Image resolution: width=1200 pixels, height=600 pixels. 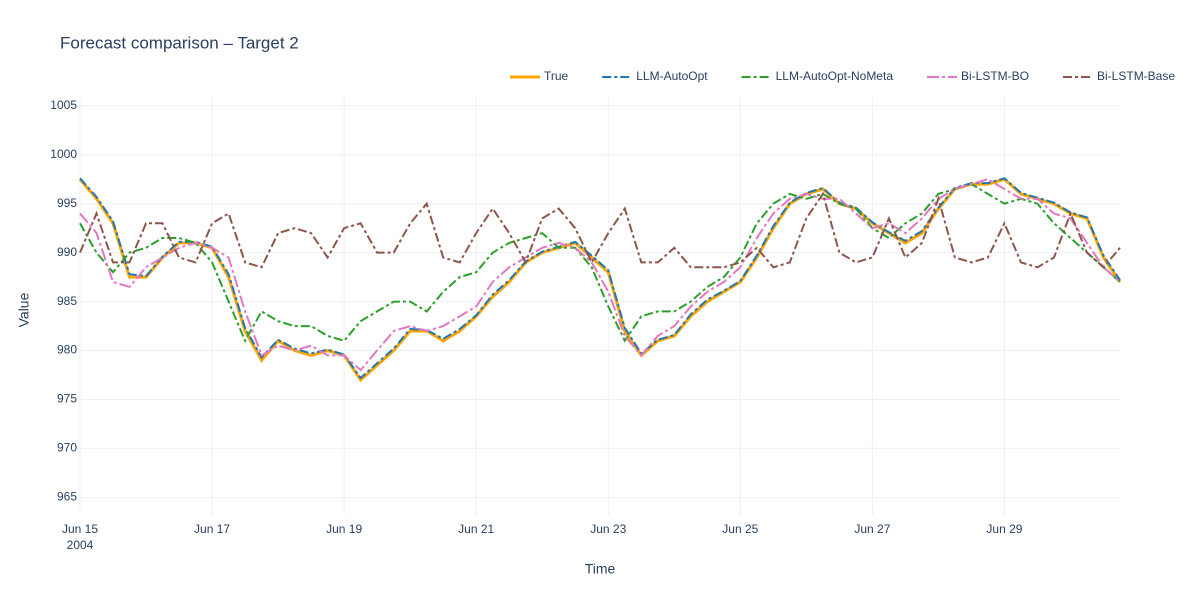 I want to click on legend-label: LLM-AutoOpt-NoMeta, so click(x=835, y=76).